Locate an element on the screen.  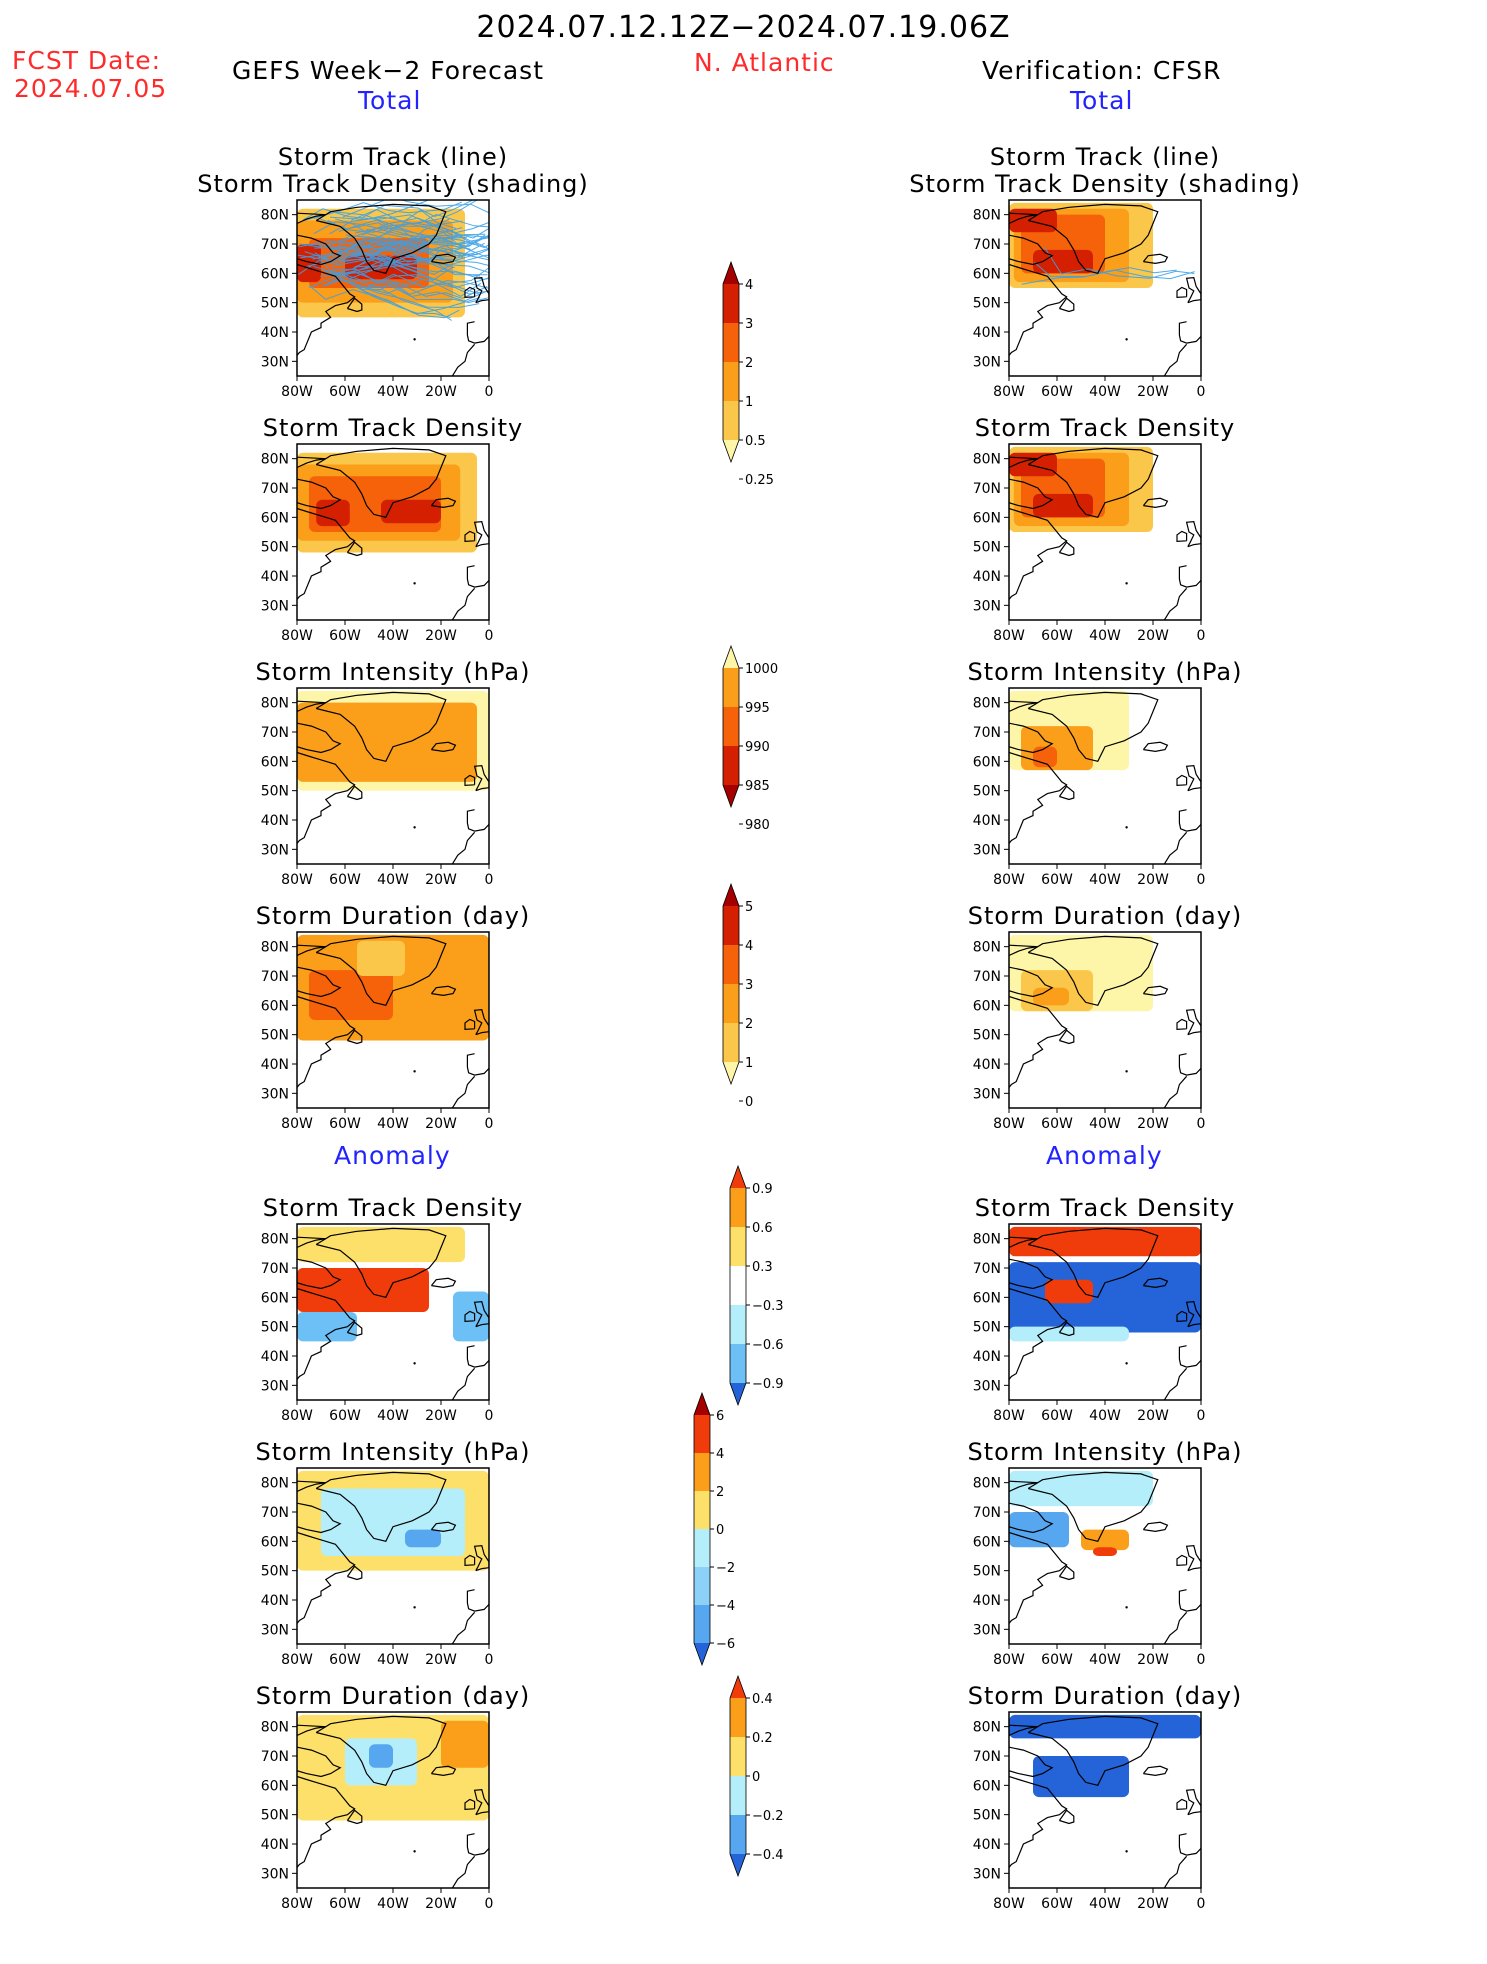
colorbar-label: −6 is located at coordinates (725, 1644).